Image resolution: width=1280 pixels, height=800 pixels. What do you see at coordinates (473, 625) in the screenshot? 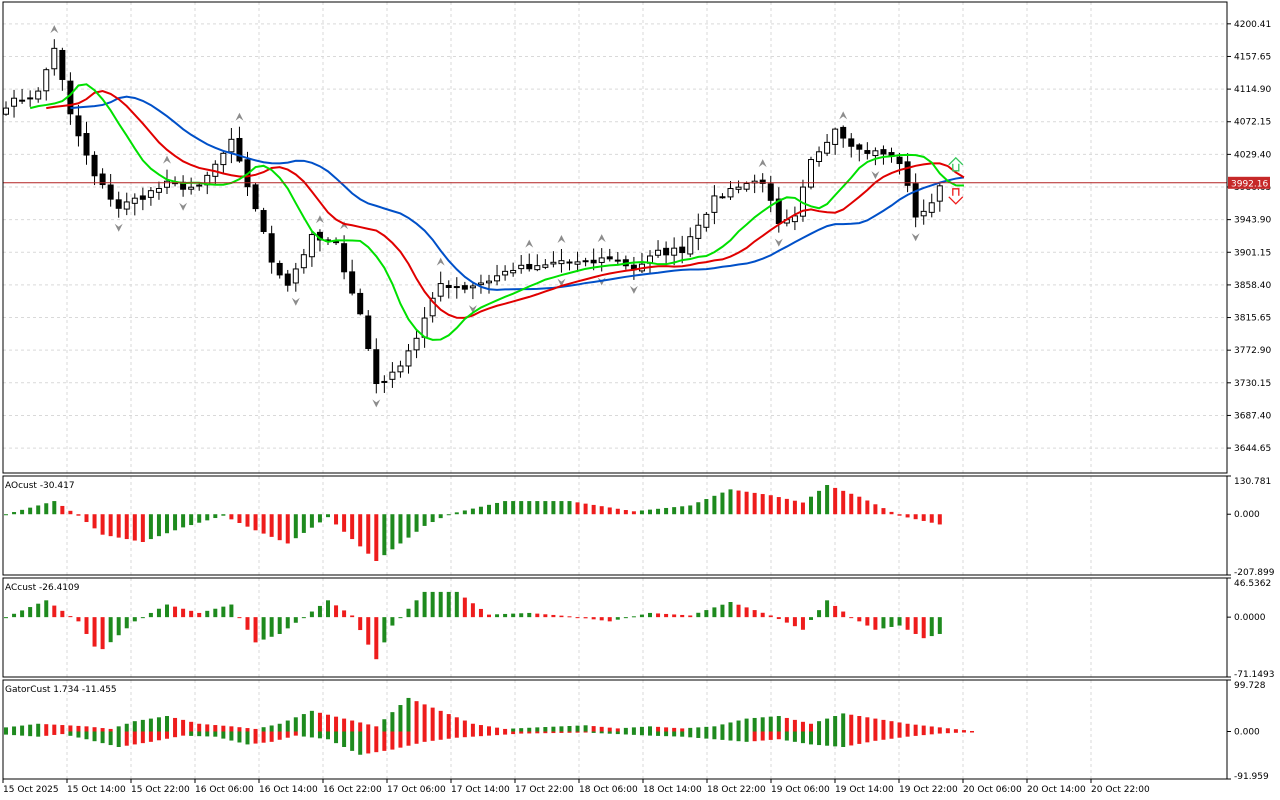
I see `ac-histogram` at bounding box center [473, 625].